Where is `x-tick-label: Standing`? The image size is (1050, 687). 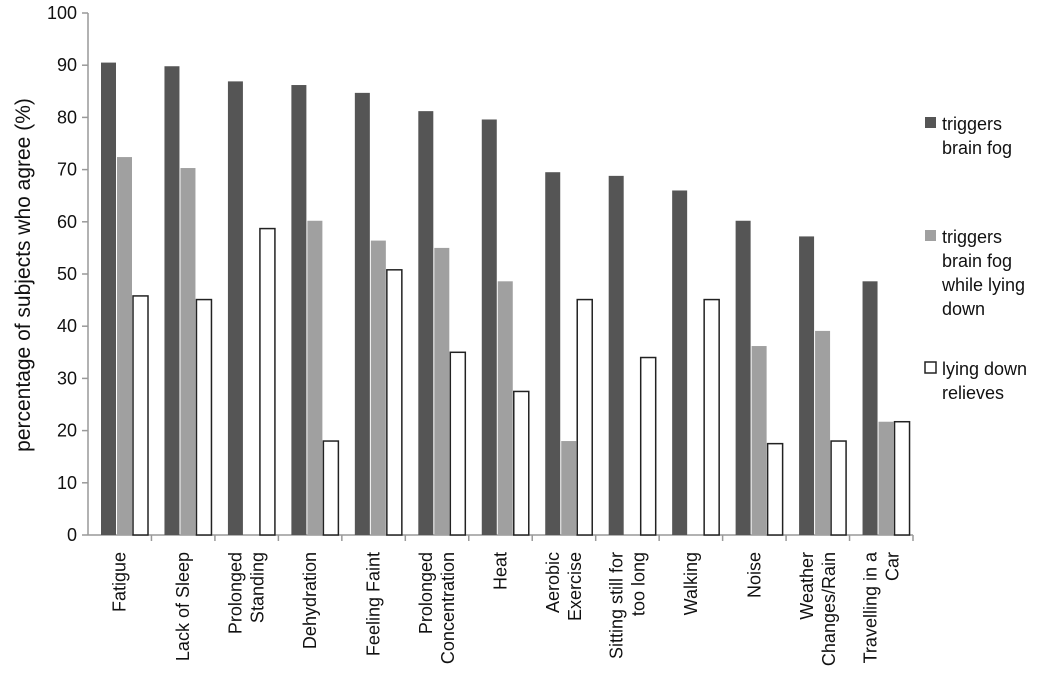
x-tick-label: Standing is located at coordinates (258, 587).